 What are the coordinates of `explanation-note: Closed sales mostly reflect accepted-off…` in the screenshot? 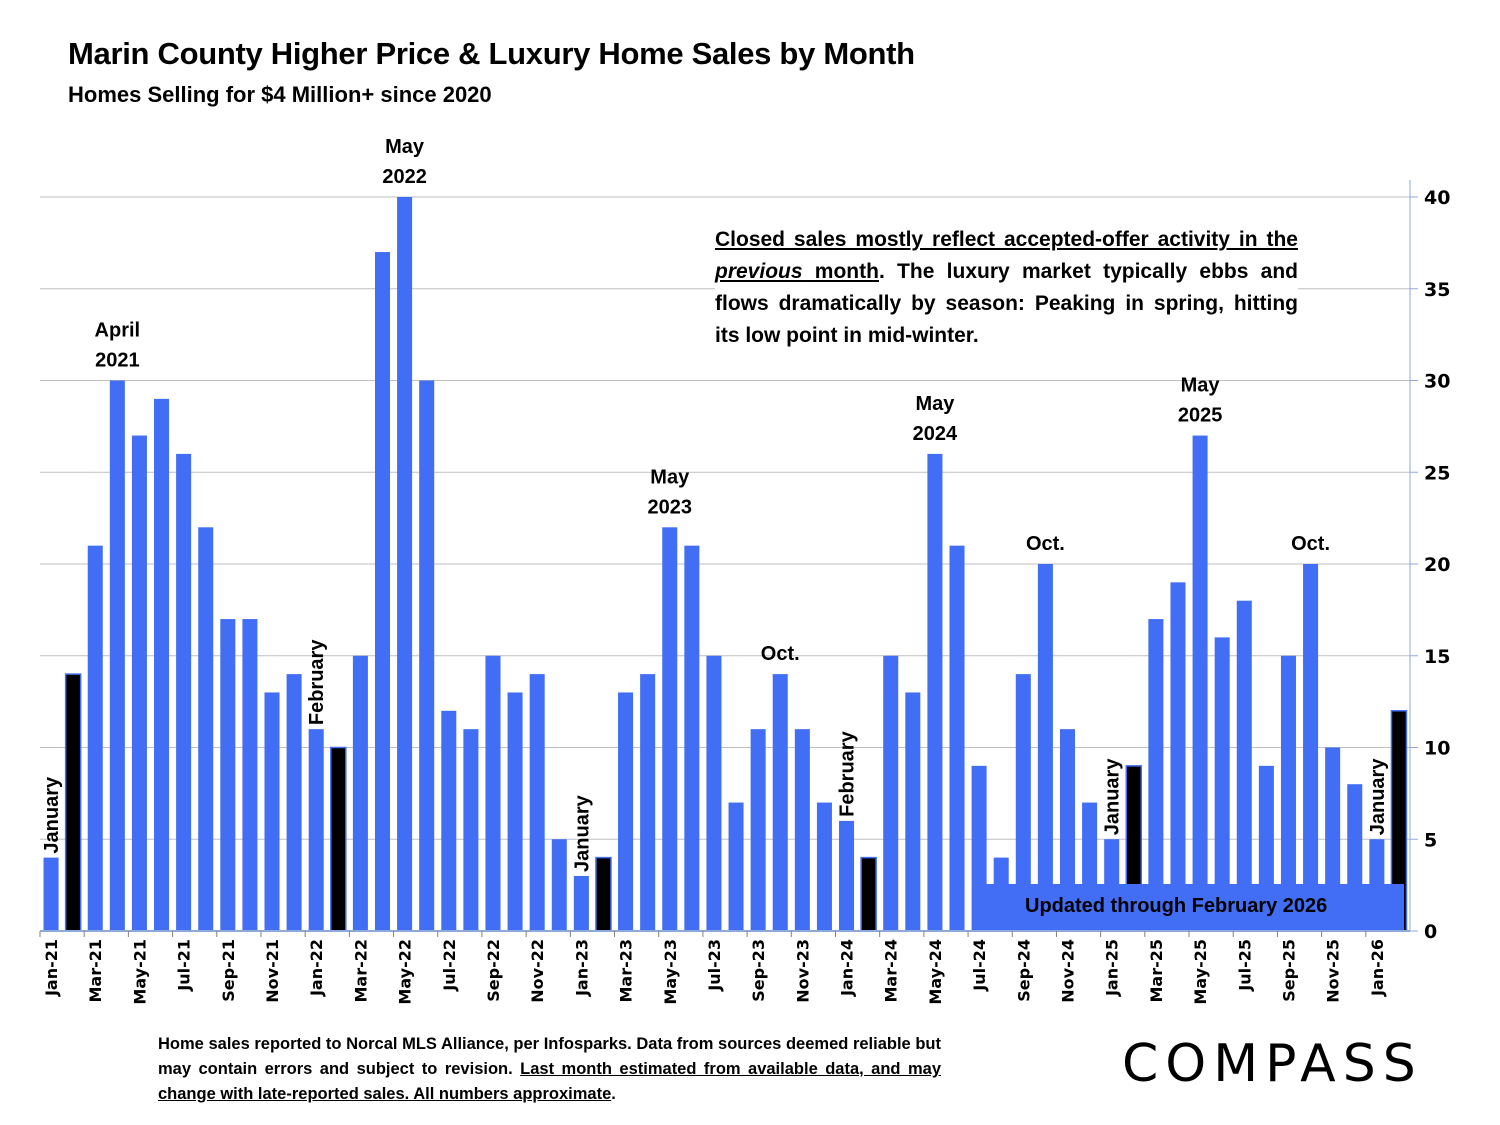 It's located at (1006, 288).